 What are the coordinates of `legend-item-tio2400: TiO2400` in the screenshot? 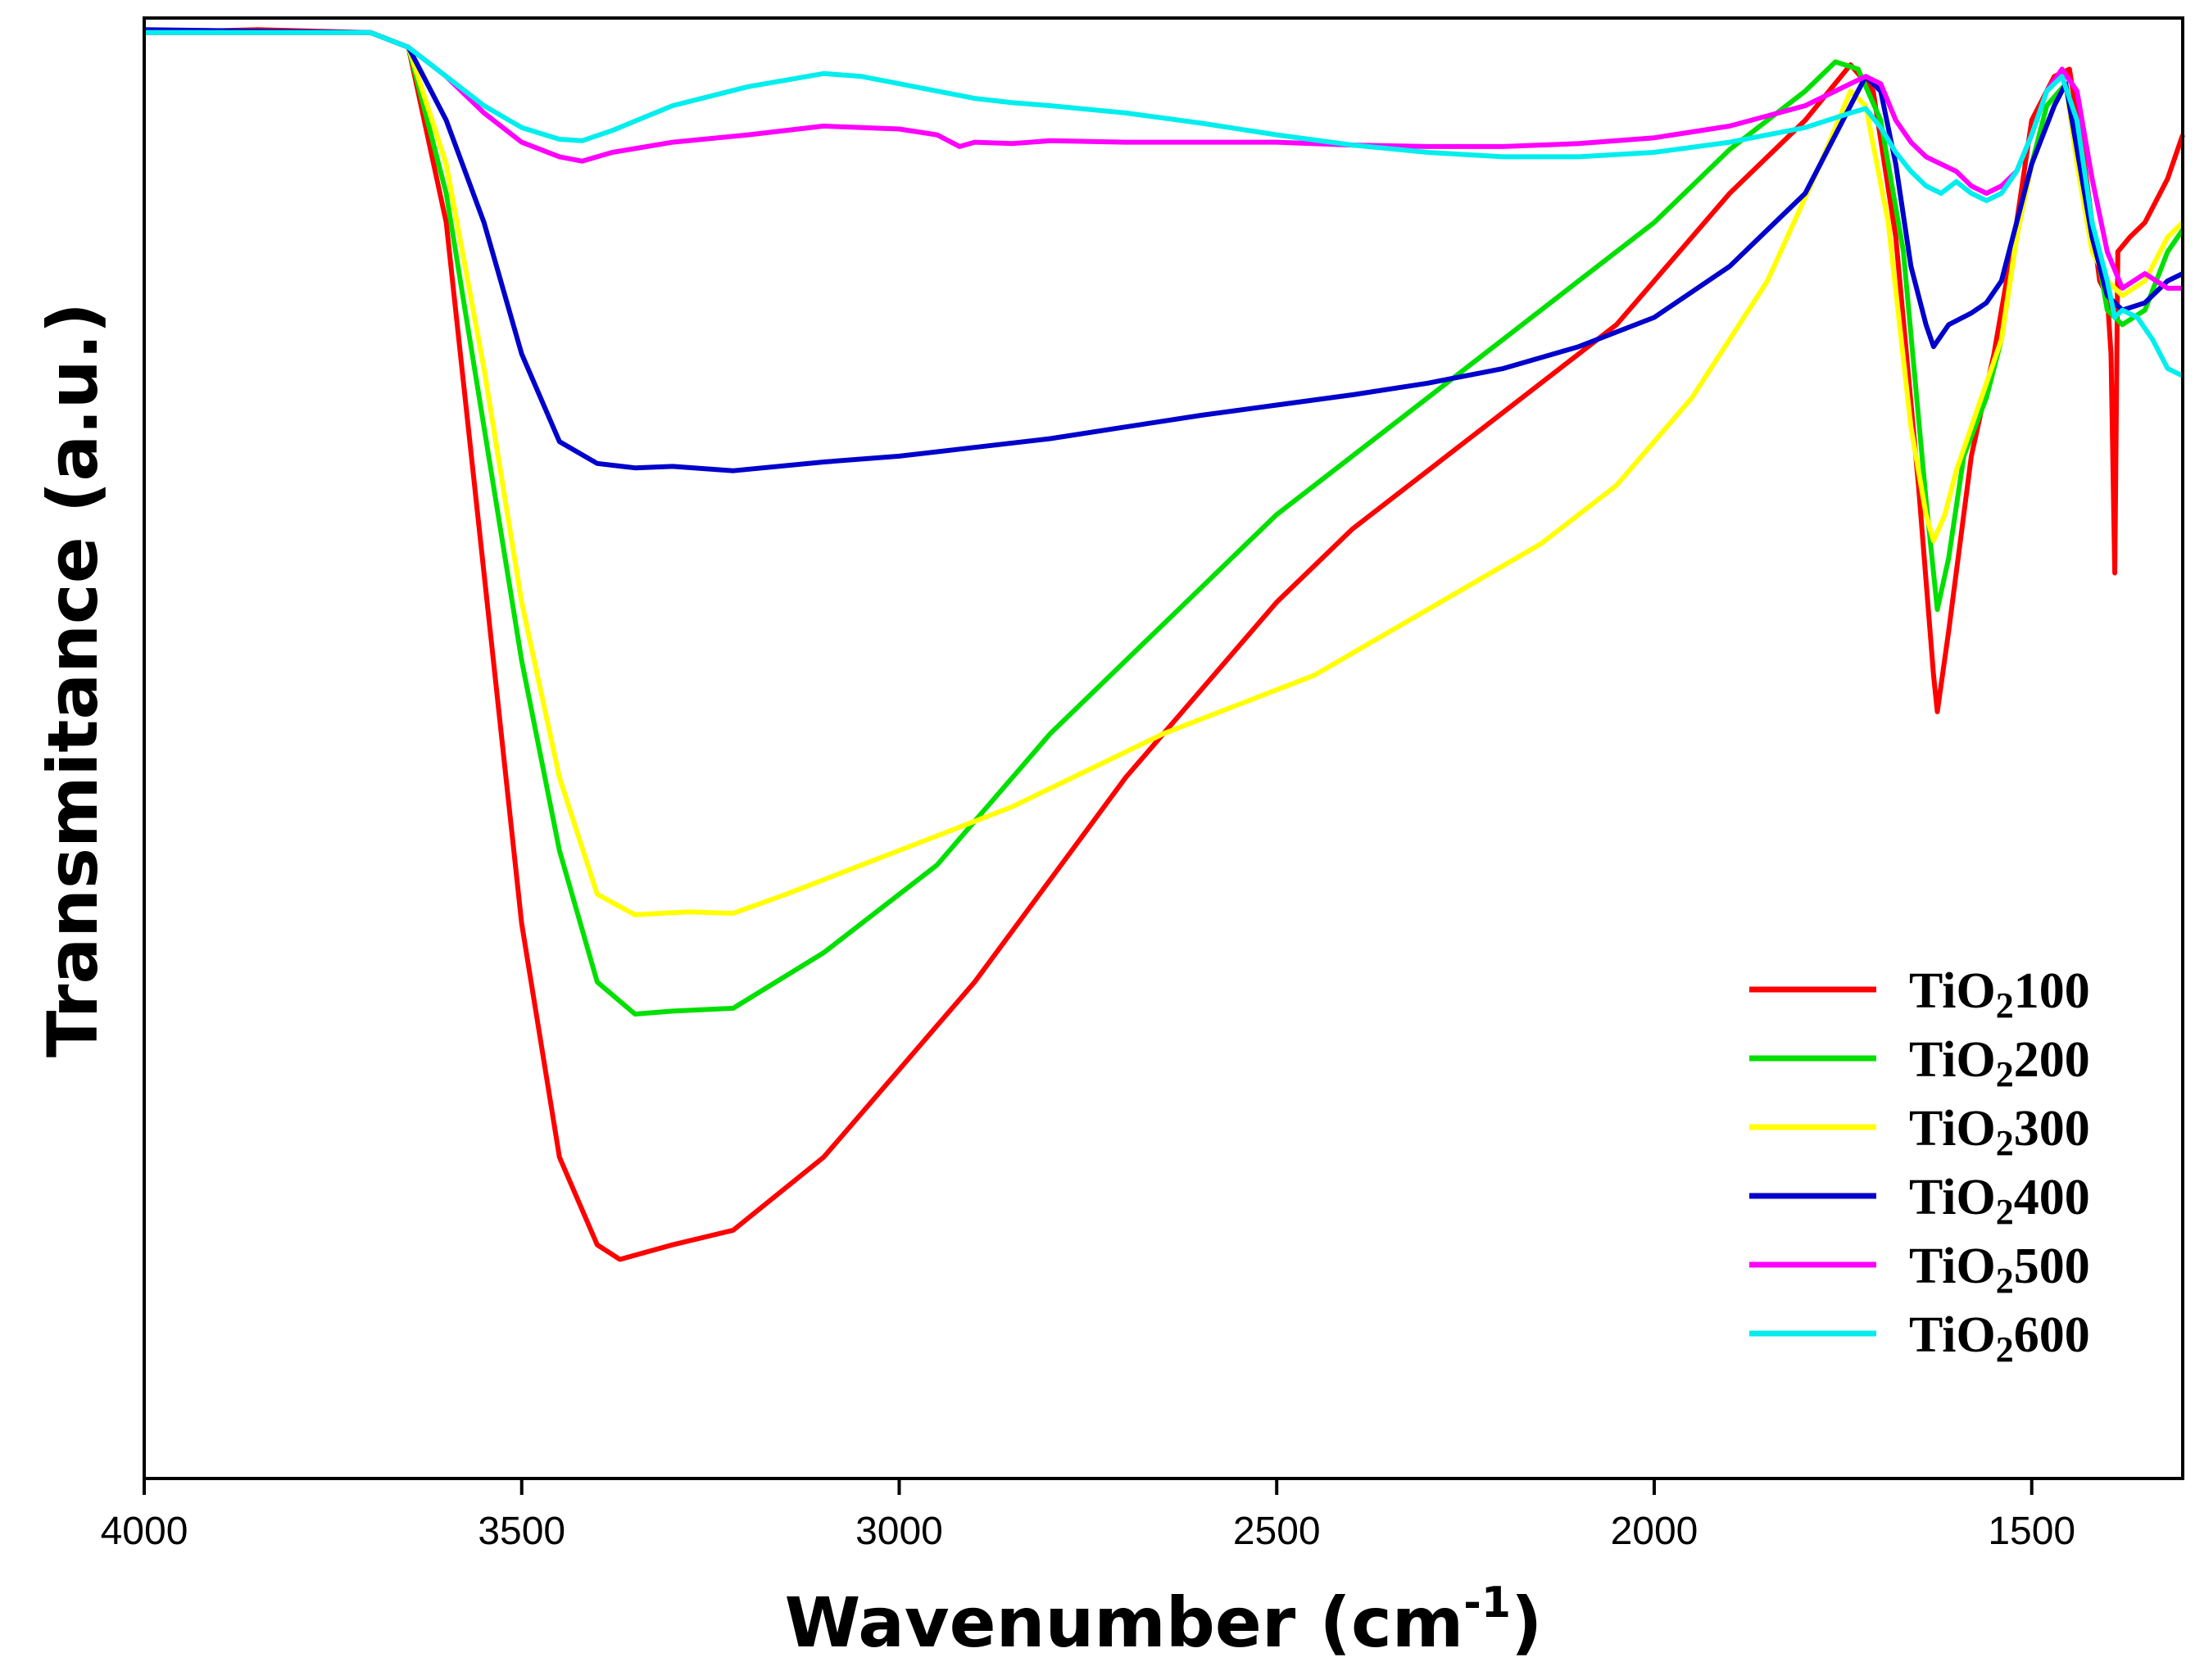 It's located at (1920, 1201).